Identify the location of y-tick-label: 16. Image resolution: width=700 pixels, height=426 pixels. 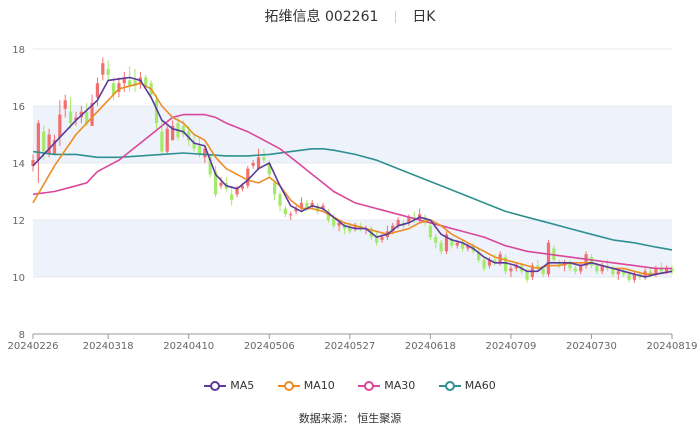
(18, 107).